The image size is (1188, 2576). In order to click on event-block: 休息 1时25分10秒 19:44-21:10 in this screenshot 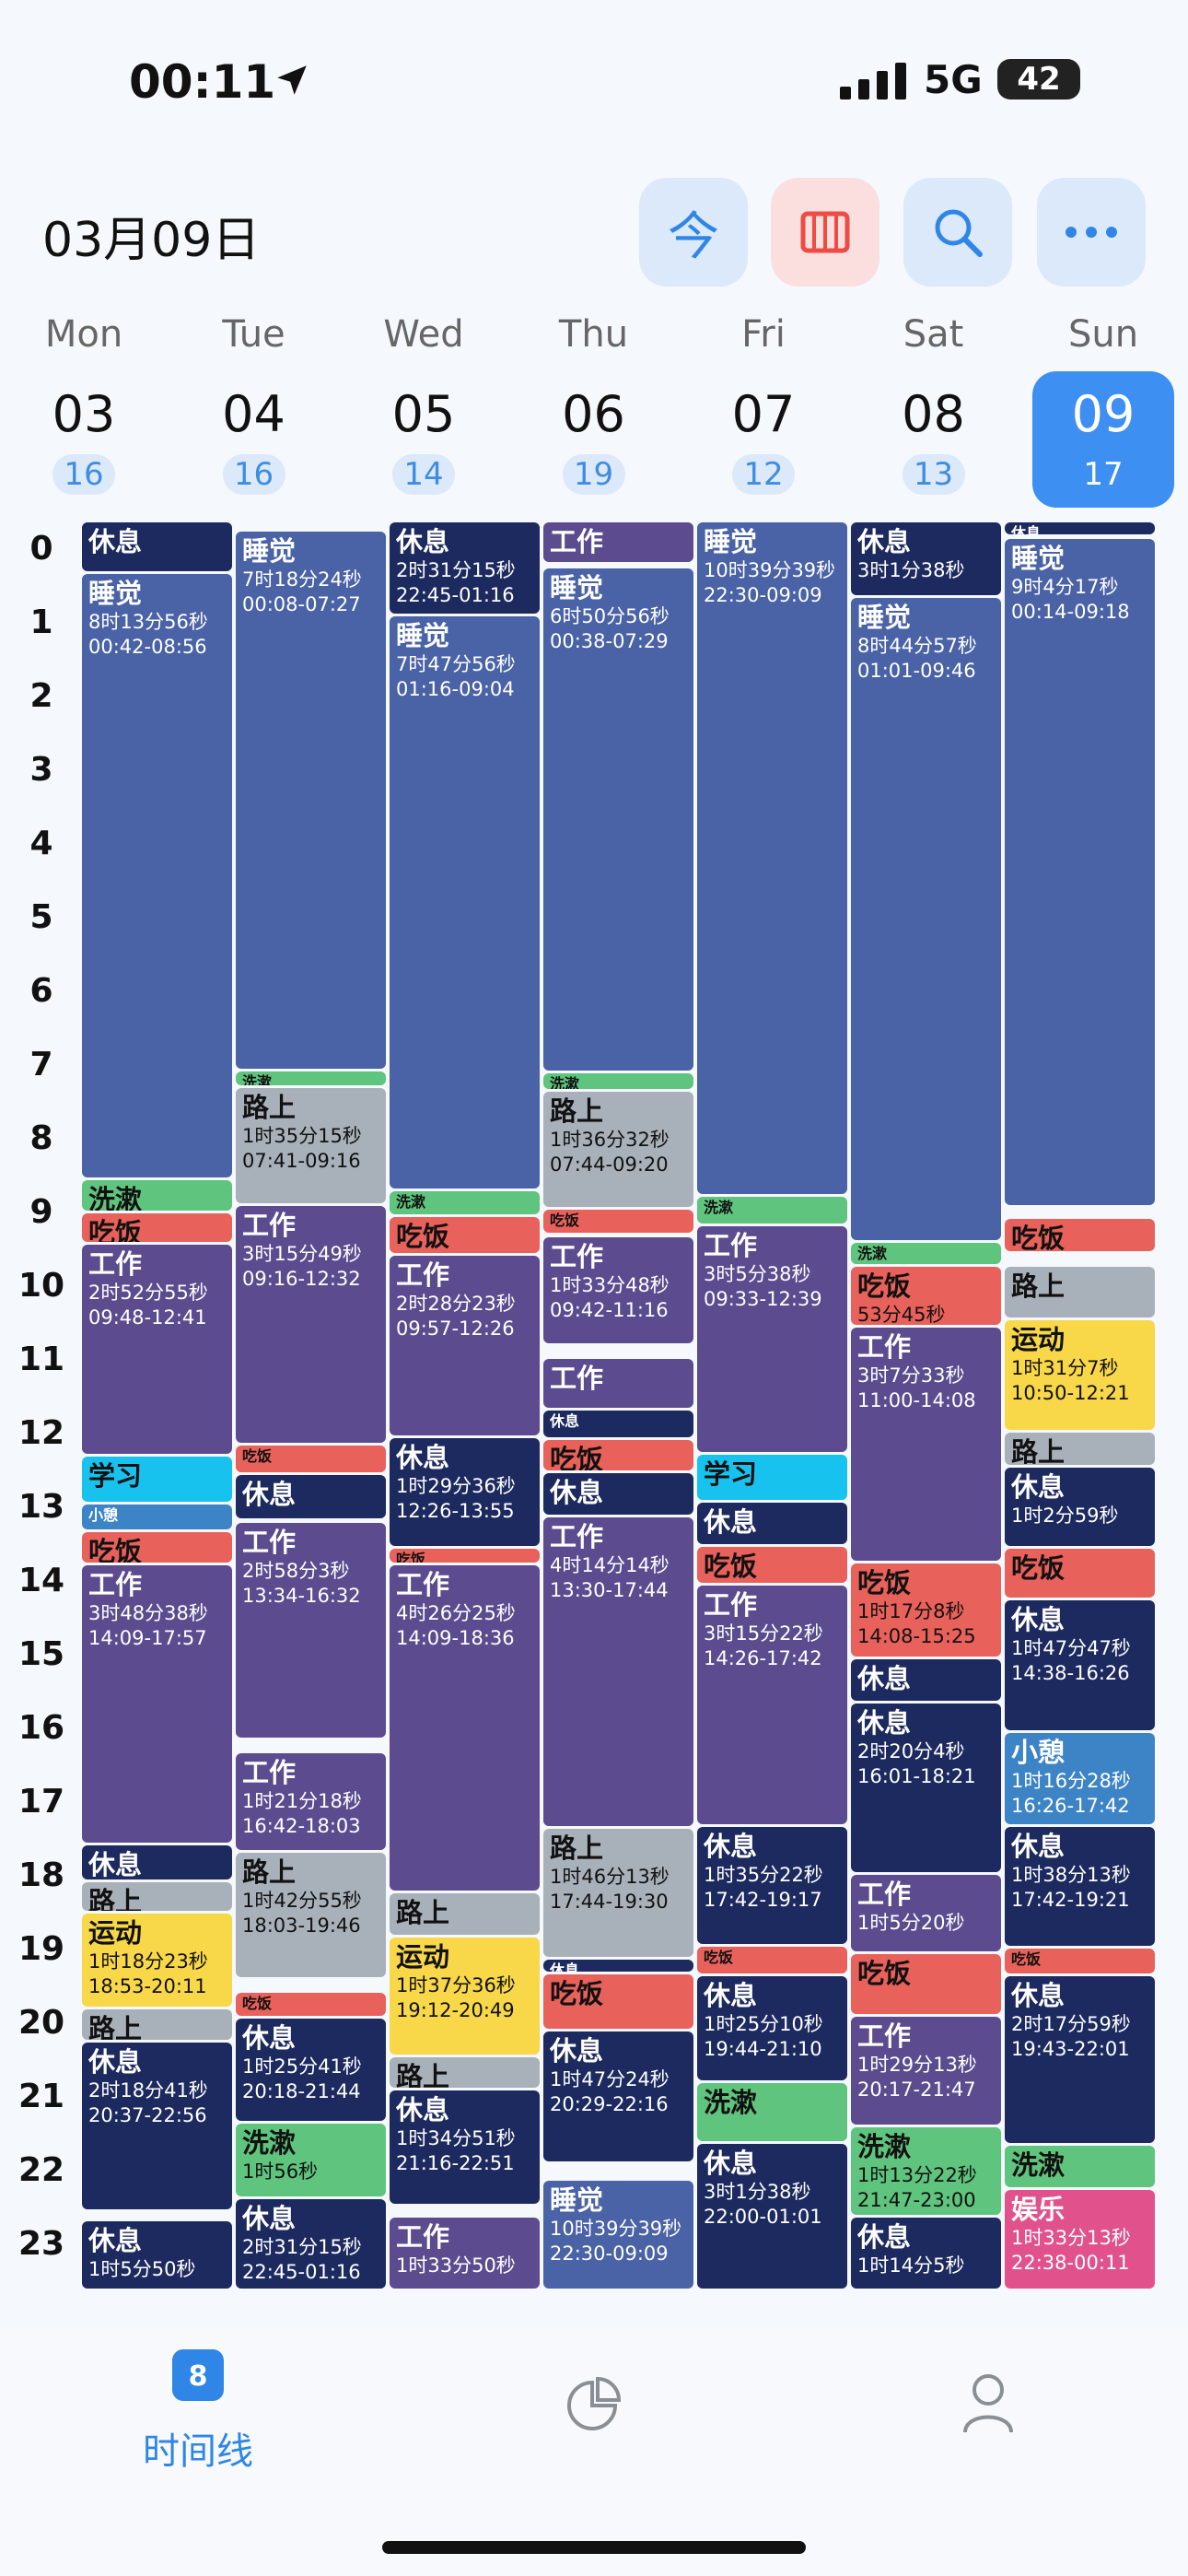, I will do `click(772, 2028)`.